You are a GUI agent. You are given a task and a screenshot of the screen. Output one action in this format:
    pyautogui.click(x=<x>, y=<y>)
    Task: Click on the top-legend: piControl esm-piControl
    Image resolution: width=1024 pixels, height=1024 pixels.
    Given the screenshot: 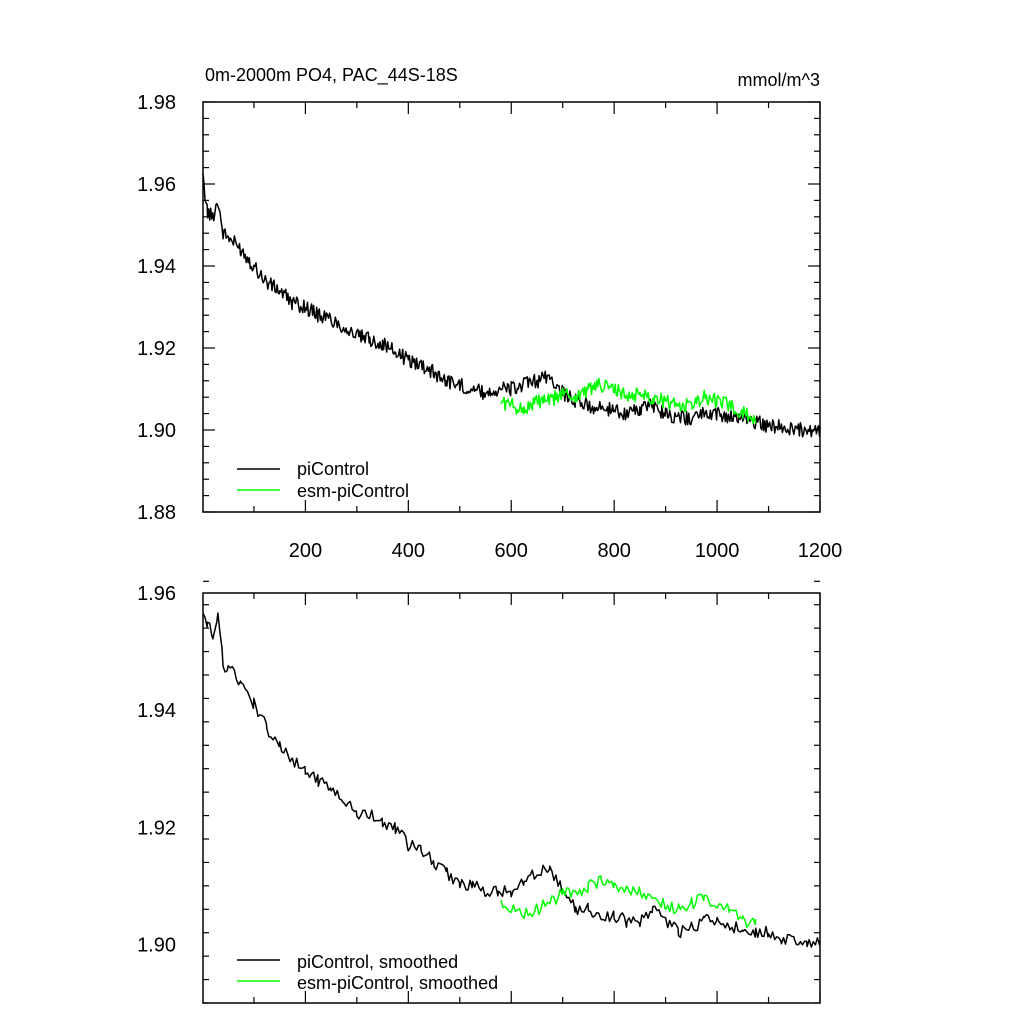 What is the action you would take?
    pyautogui.click(x=323, y=480)
    